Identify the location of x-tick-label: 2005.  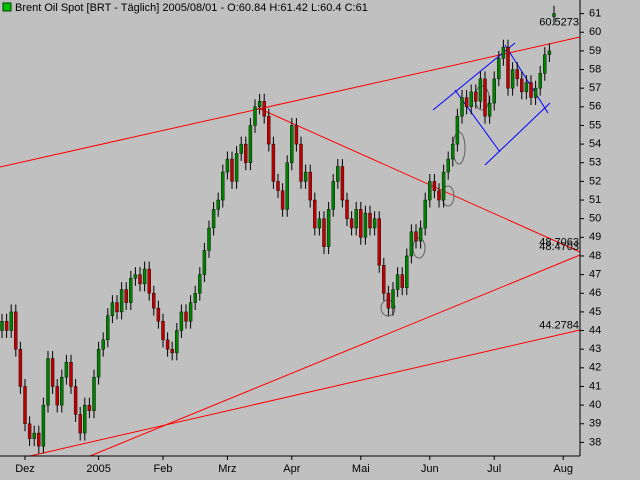
(98, 469).